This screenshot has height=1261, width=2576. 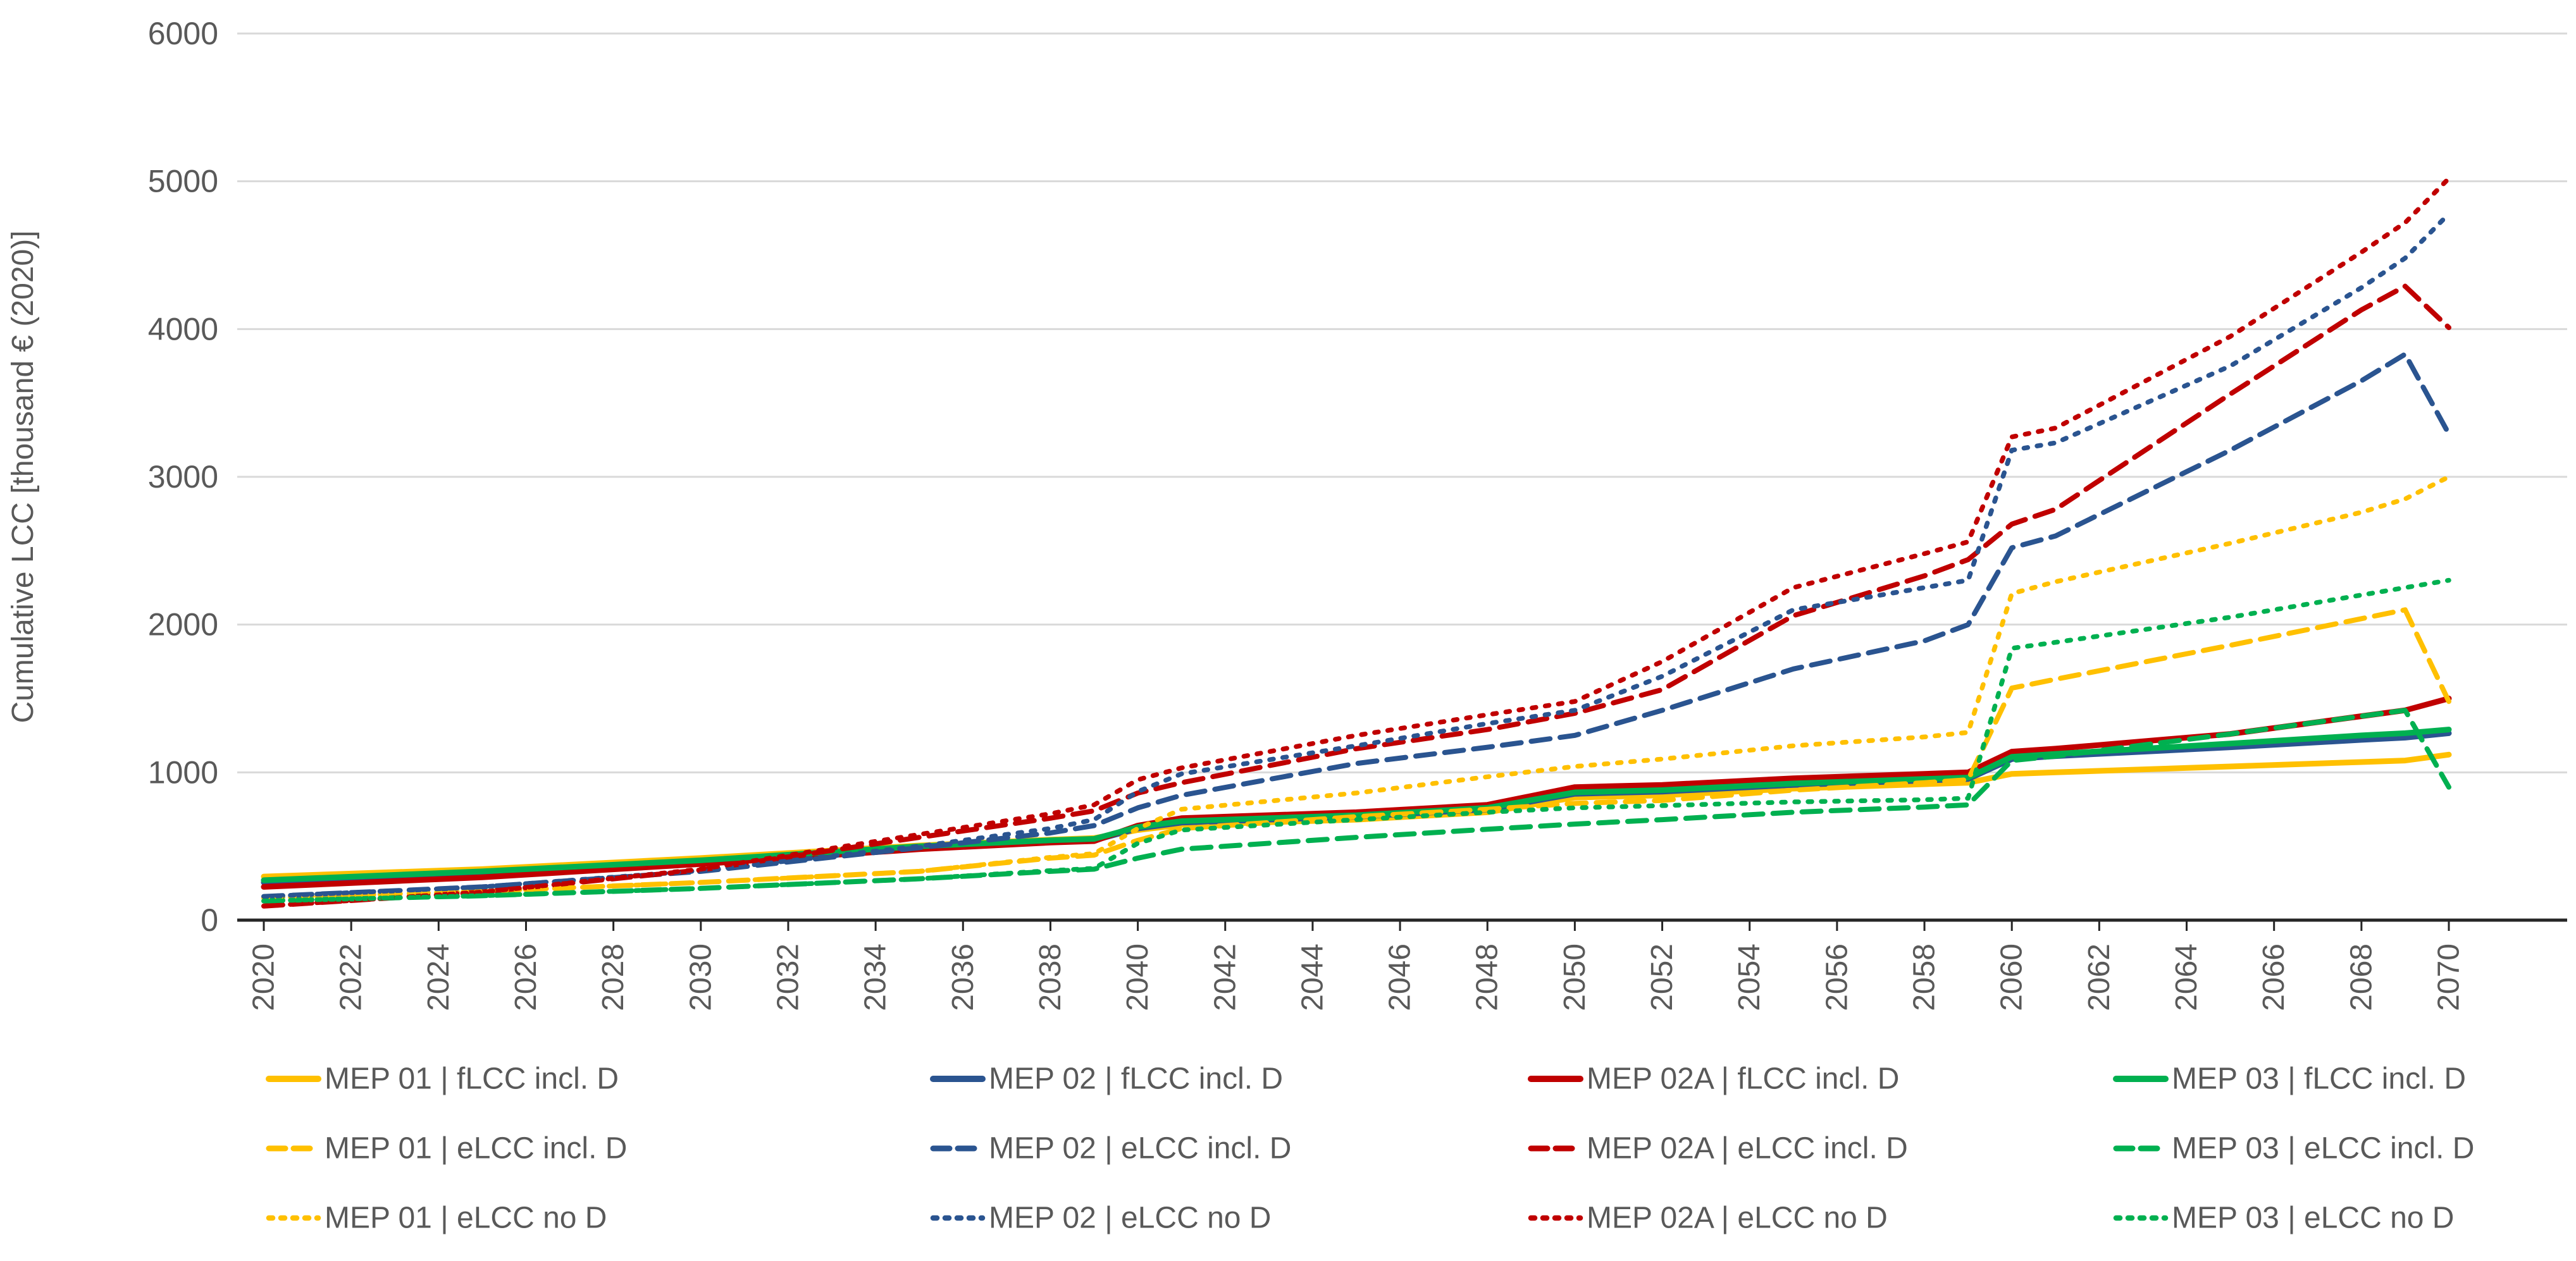 What do you see at coordinates (2313, 1218) in the screenshot?
I see `legend-label: MEP 03 | eLCC no D` at bounding box center [2313, 1218].